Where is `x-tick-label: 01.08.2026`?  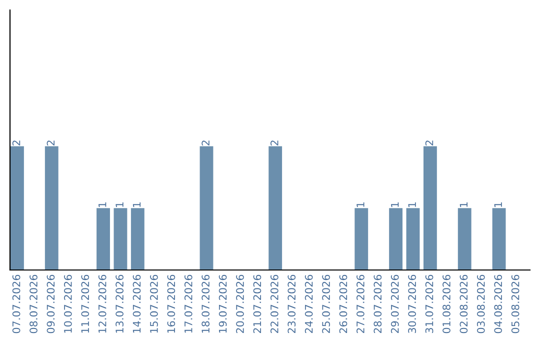
x-tick-label: 01.08.2026 is located at coordinates (446, 304).